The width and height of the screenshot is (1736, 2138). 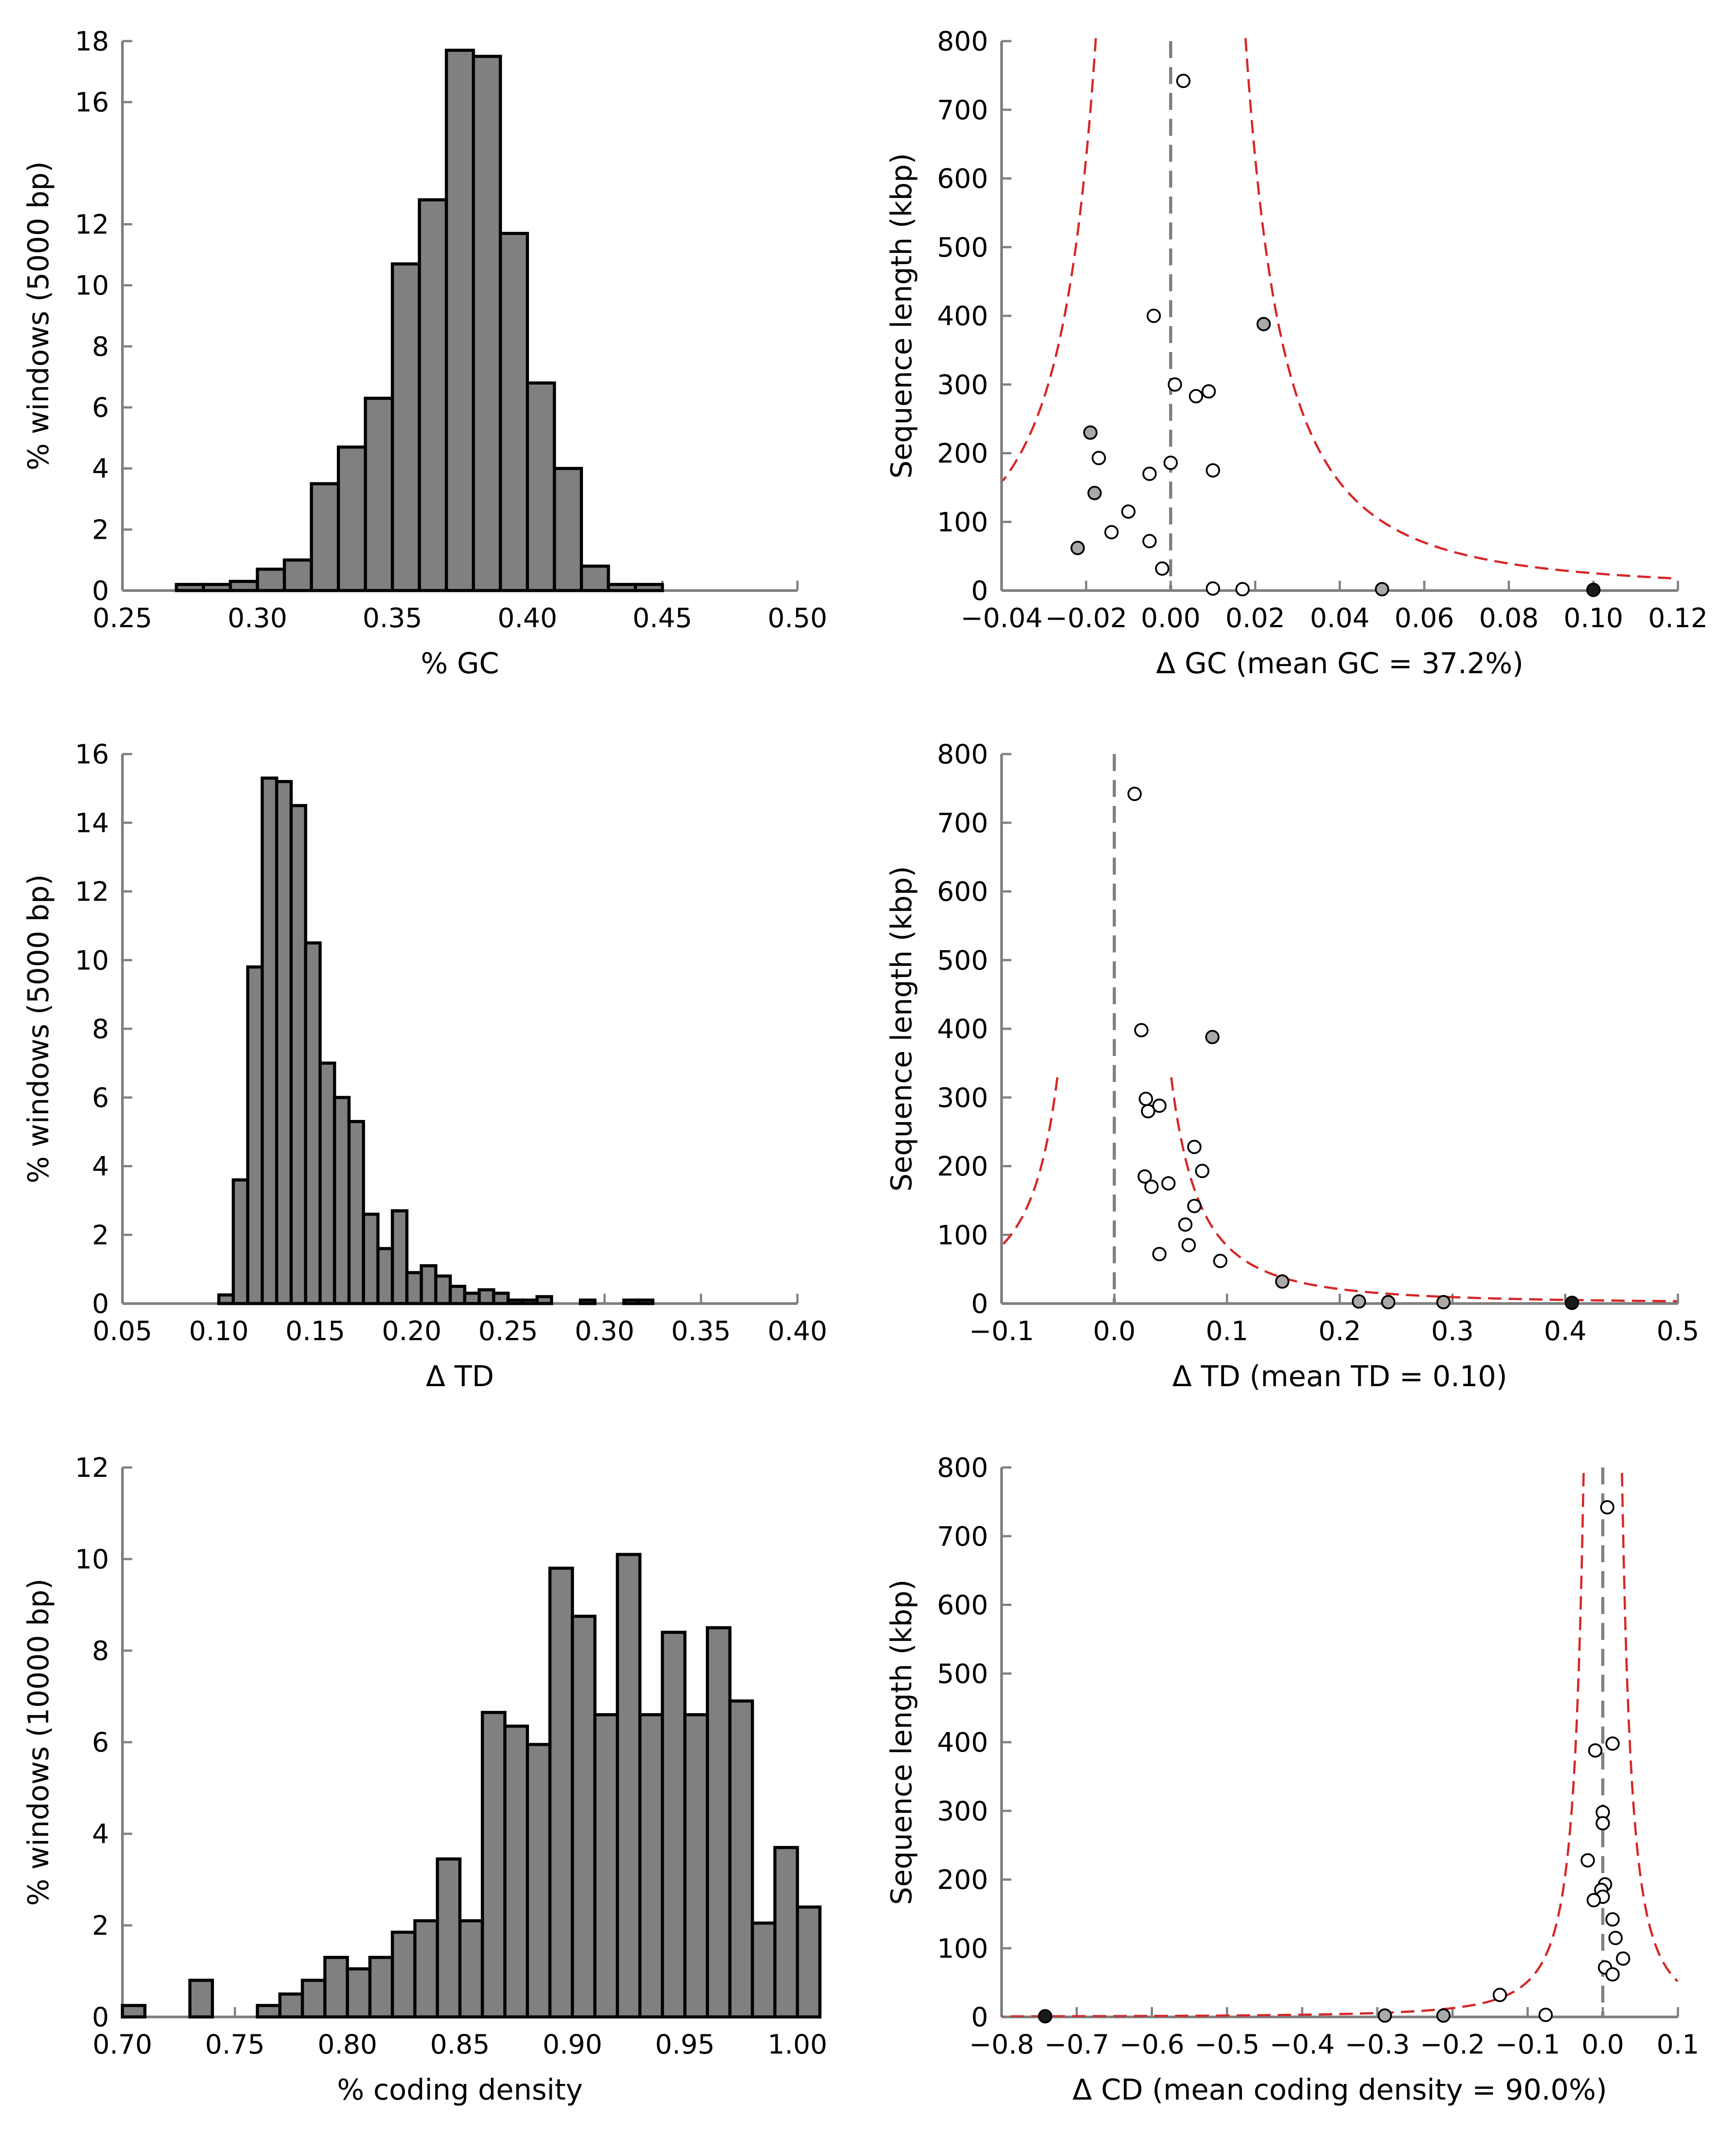 What do you see at coordinates (92, 824) in the screenshot?
I see `y-tick-label: 14` at bounding box center [92, 824].